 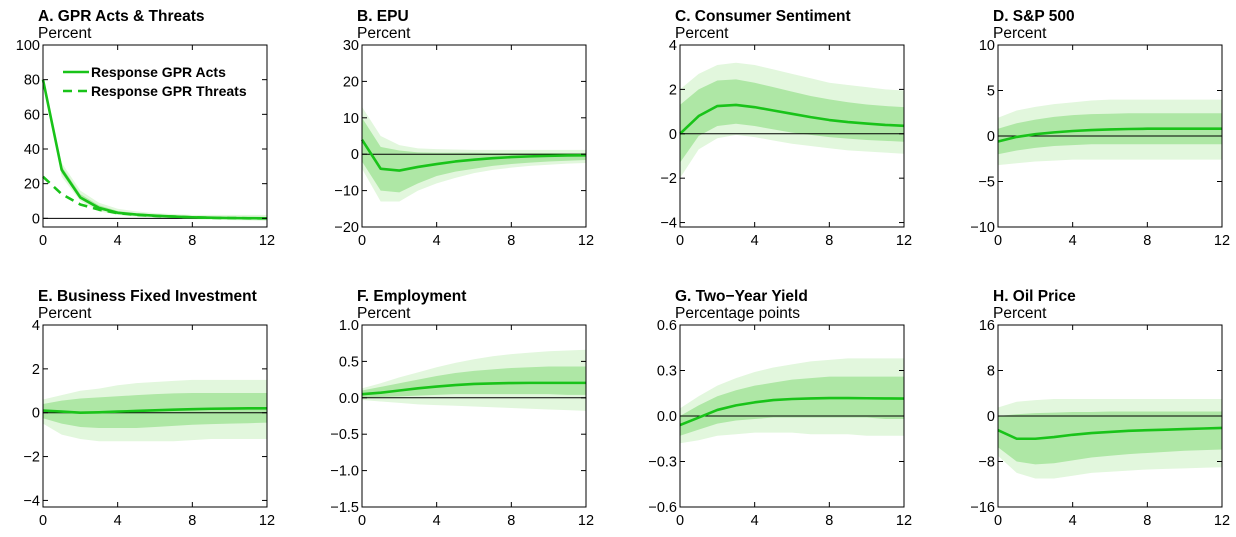 What do you see at coordinates (1034, 296) in the screenshot?
I see `panel-title: H. Oil Price` at bounding box center [1034, 296].